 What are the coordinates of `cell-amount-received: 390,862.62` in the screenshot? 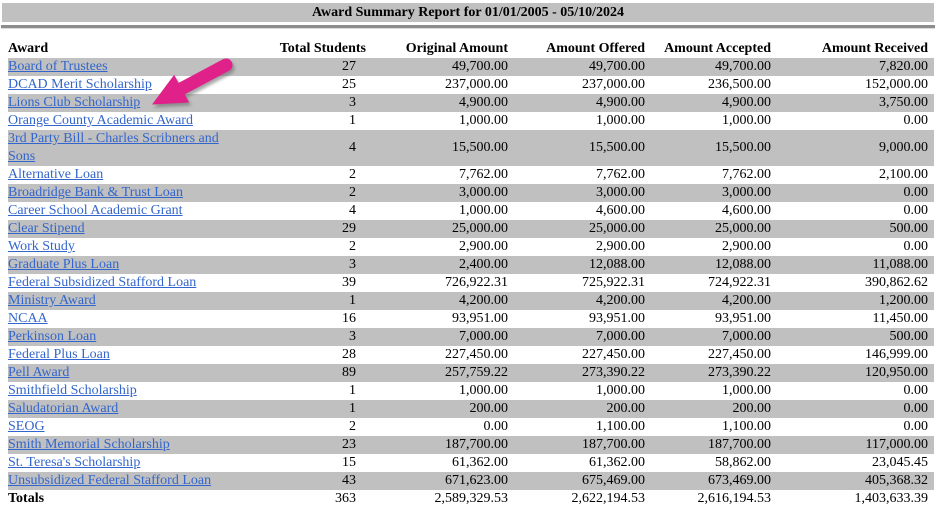 It's located at (896, 282).